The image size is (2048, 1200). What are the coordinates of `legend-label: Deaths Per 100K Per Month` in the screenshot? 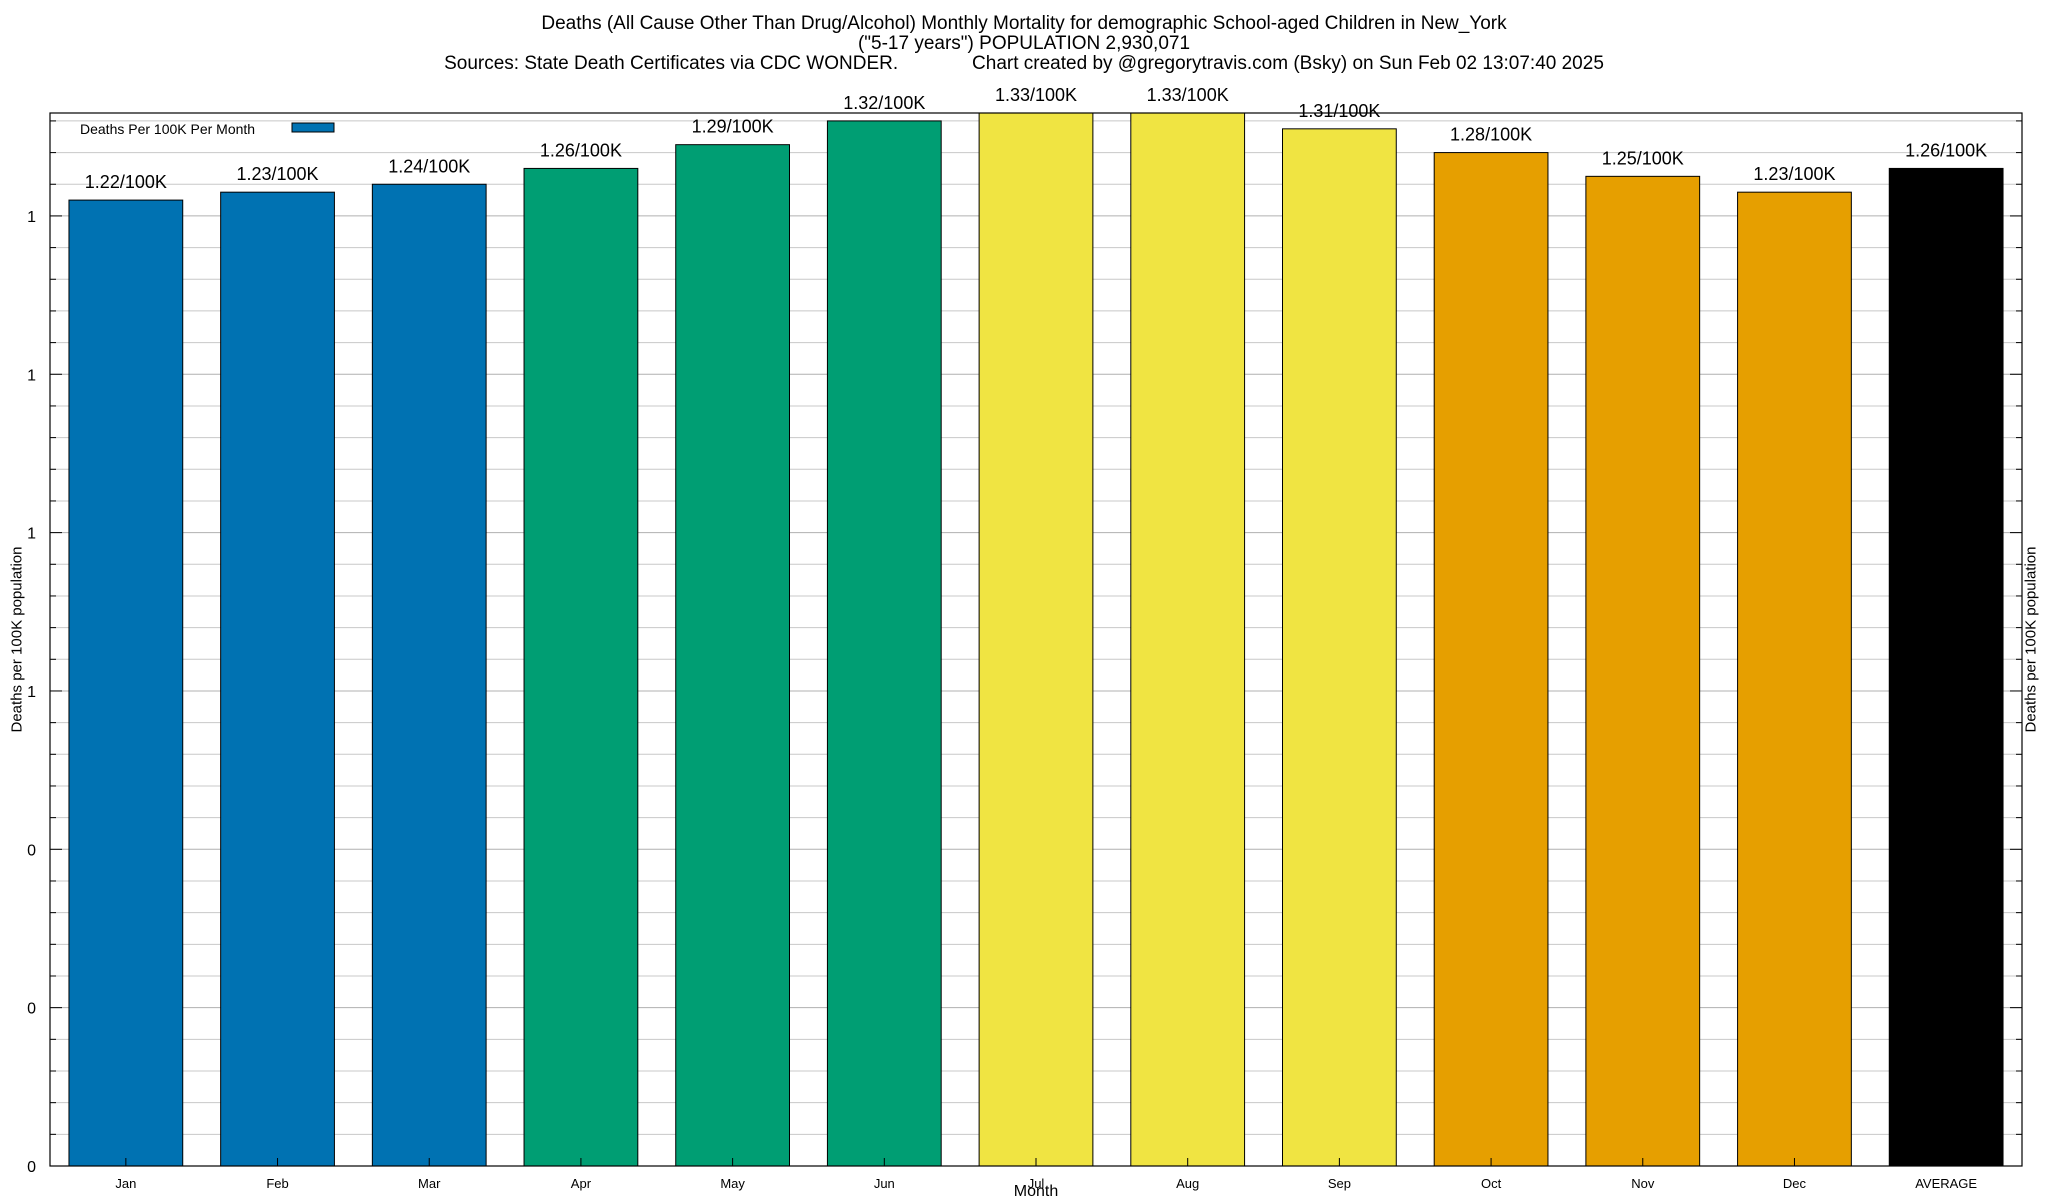 It's located at (167, 129).